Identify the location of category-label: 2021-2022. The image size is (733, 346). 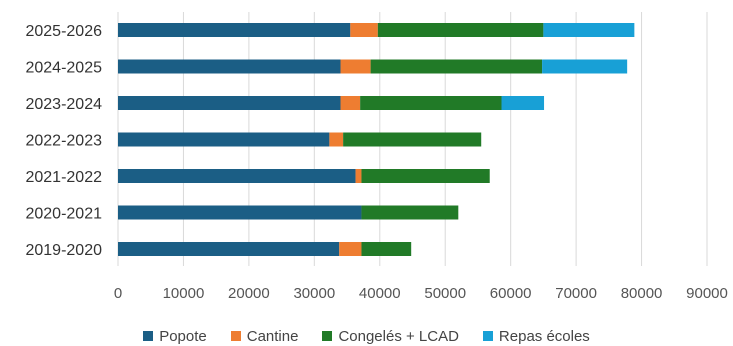
(63, 177).